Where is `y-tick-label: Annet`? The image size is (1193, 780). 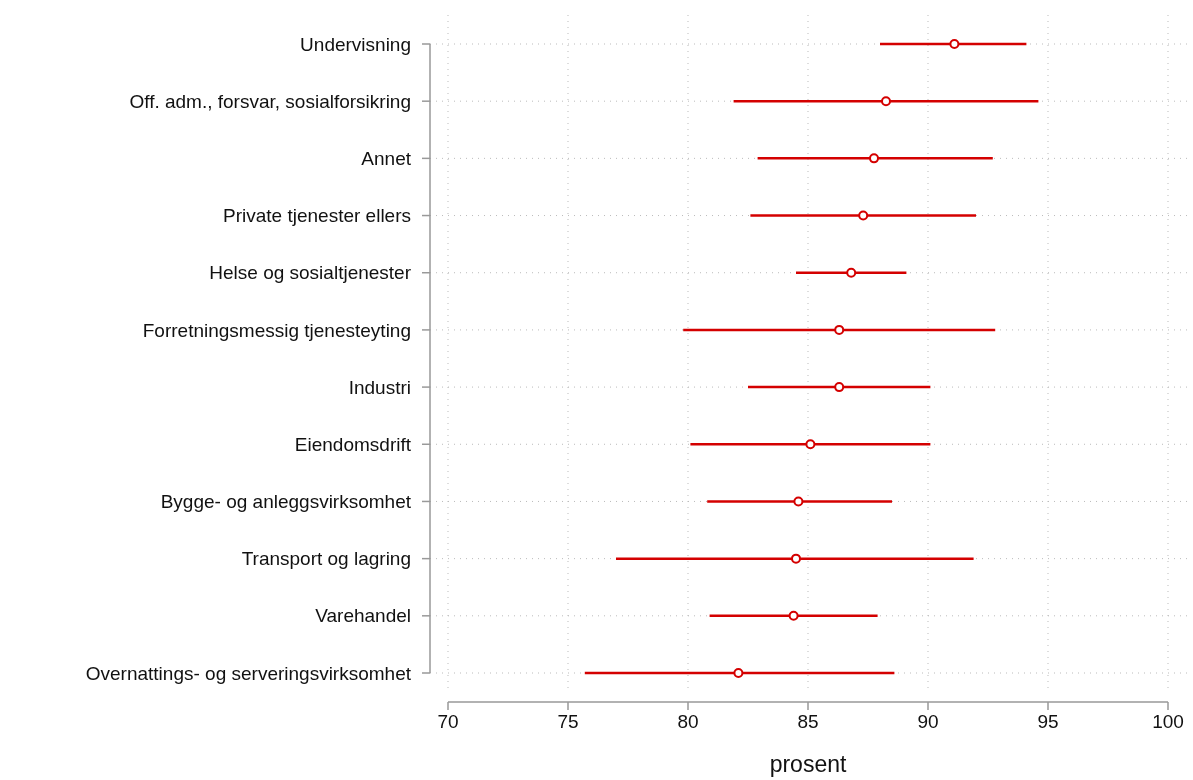
y-tick-label: Annet is located at coordinates (386, 159).